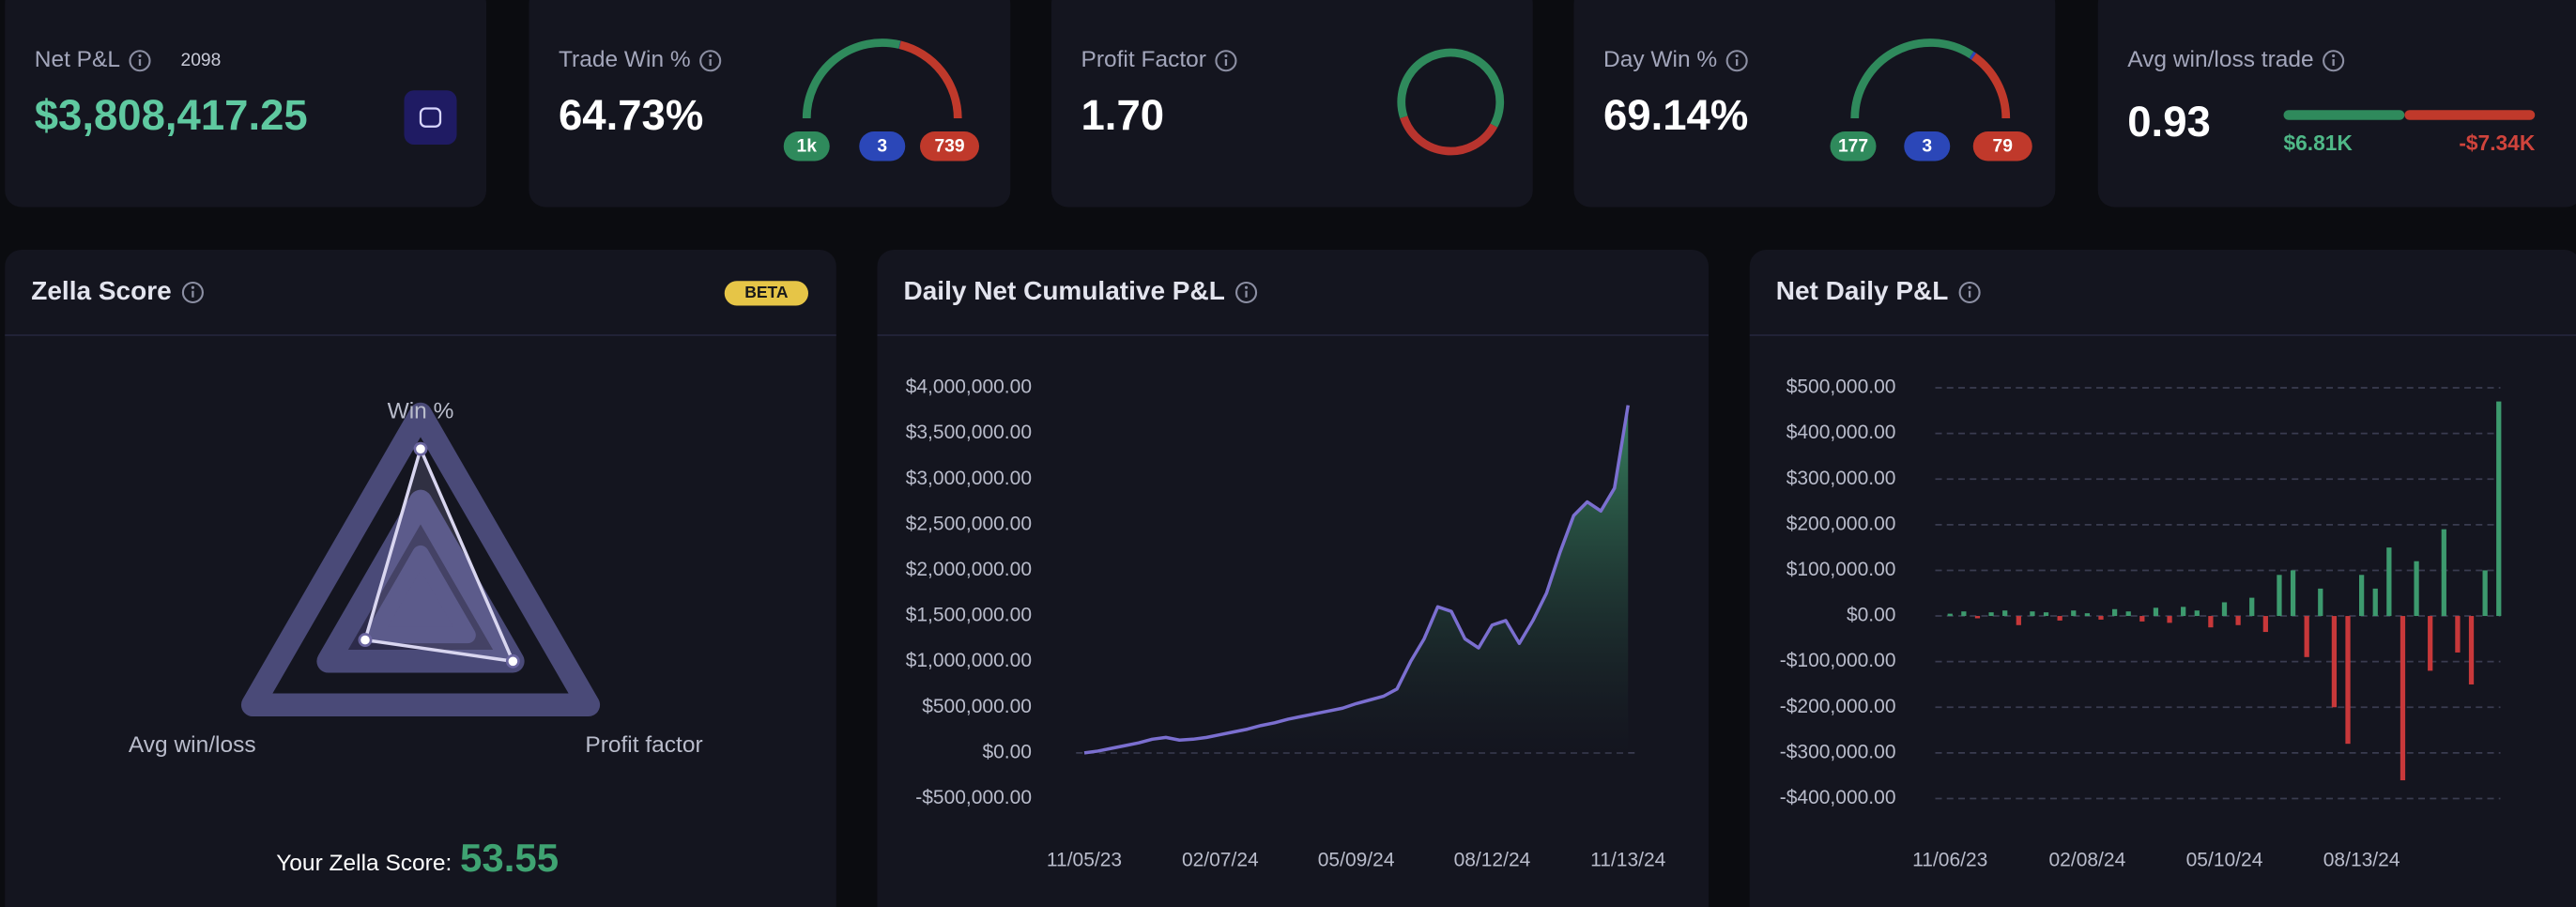  What do you see at coordinates (969, 615) in the screenshot?
I see `y-tick-label: $1,500,000.00` at bounding box center [969, 615].